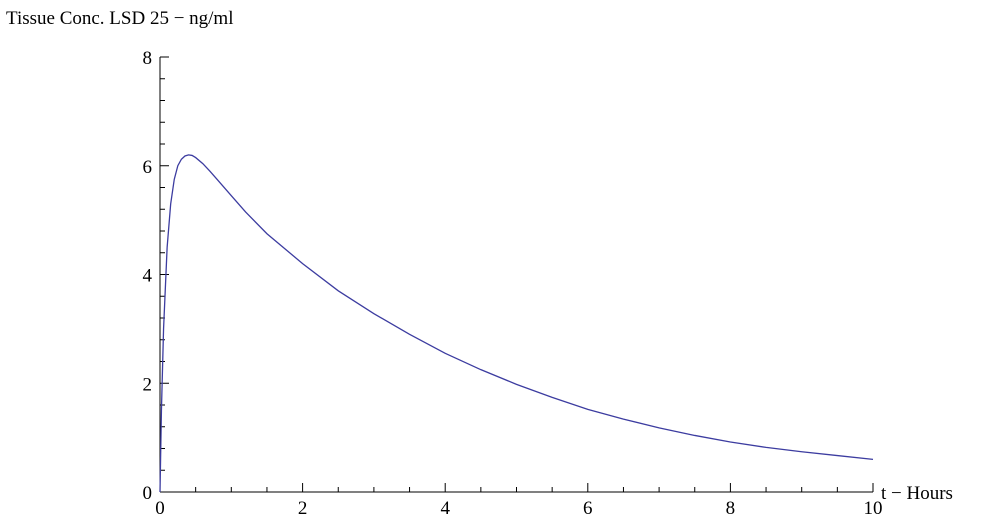 The width and height of the screenshot is (992, 527). Describe the element at coordinates (148, 384) in the screenshot. I see `y-tick-label: 2` at that location.